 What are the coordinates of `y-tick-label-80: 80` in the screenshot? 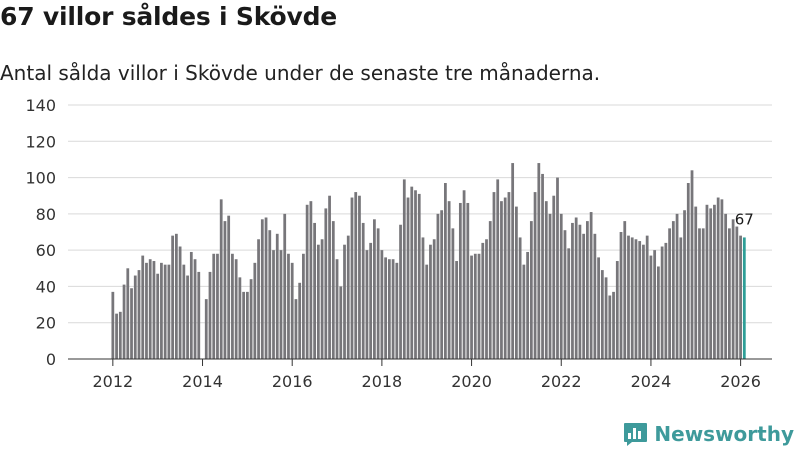 It's located at (46, 214).